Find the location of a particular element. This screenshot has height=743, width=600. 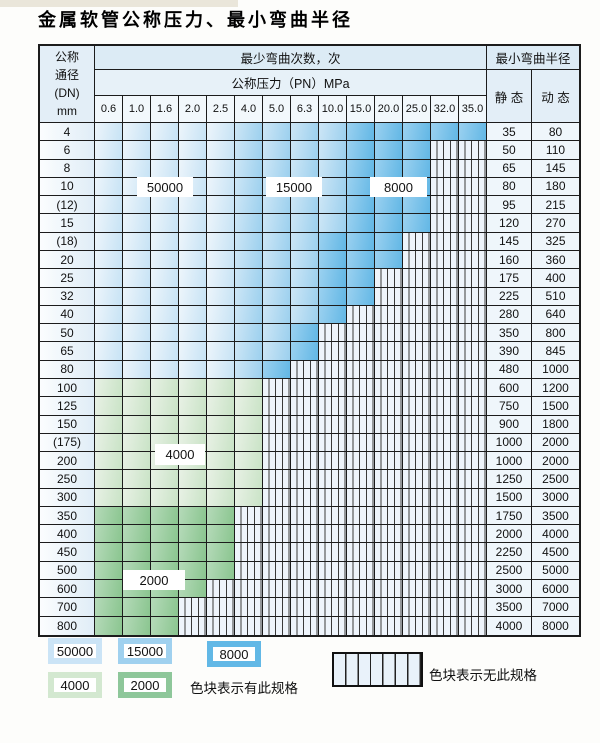

scan-artifact-strip is located at coordinates (119, 3).